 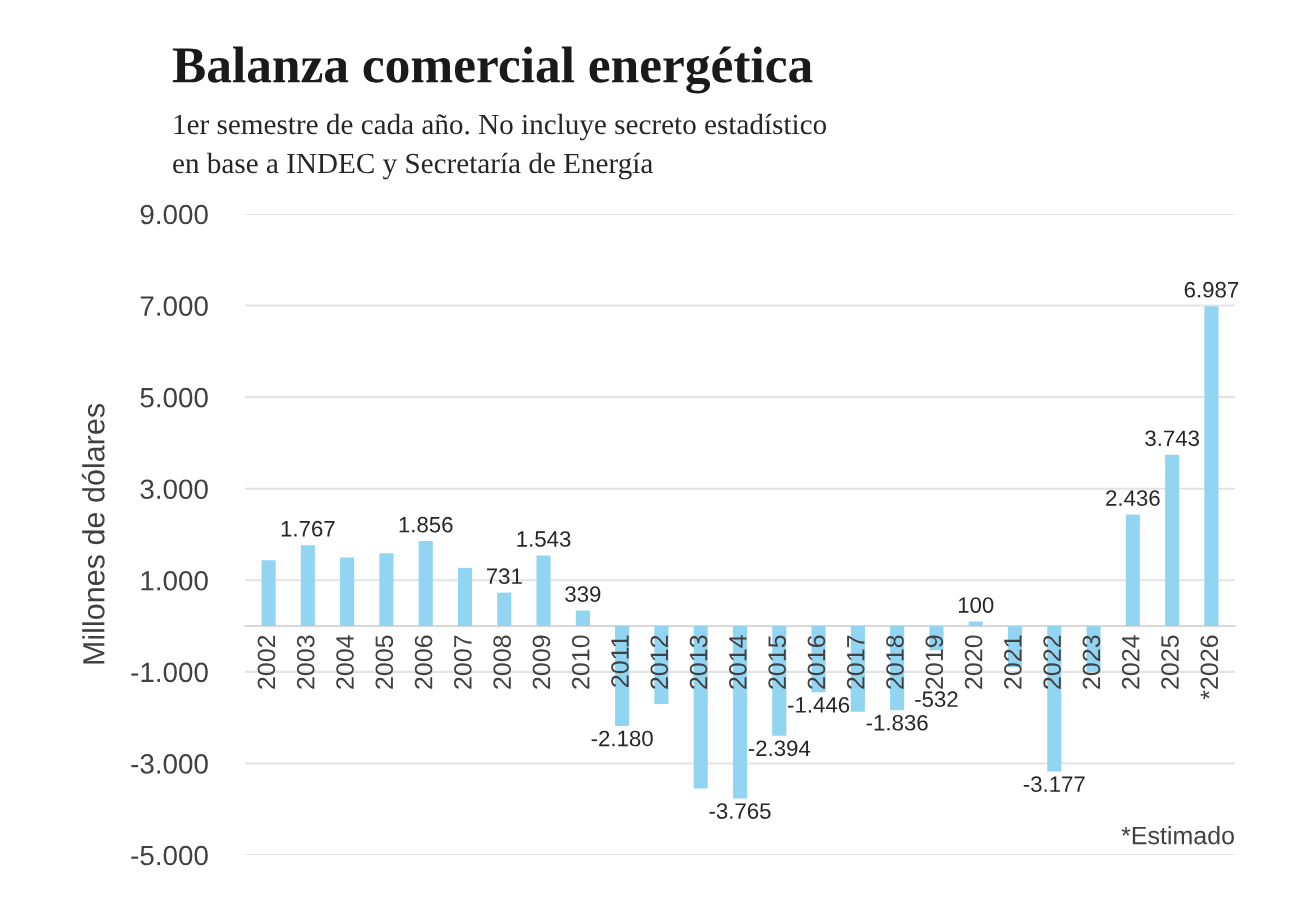 I want to click on x-tick-label: 2008, so click(x=502, y=662).